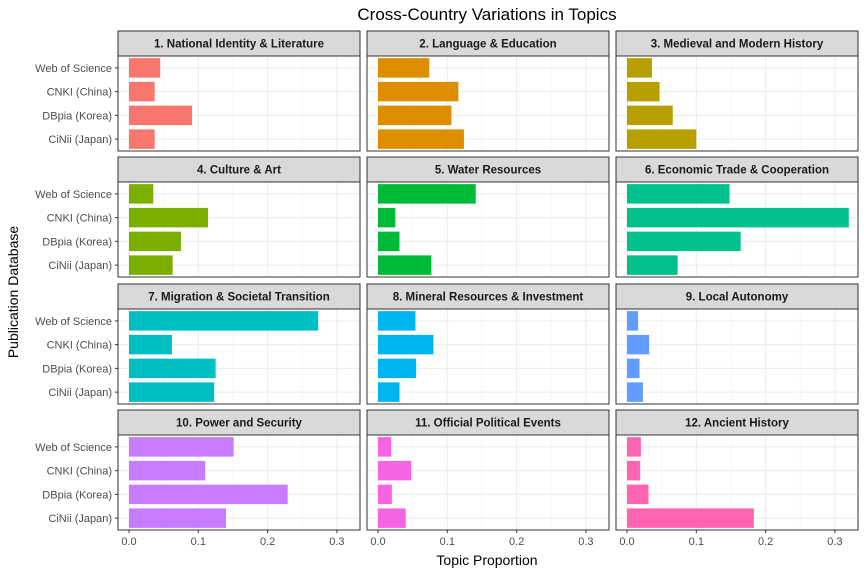  What do you see at coordinates (737, 103) in the screenshot?
I see `facet-3-panel-border` at bounding box center [737, 103].